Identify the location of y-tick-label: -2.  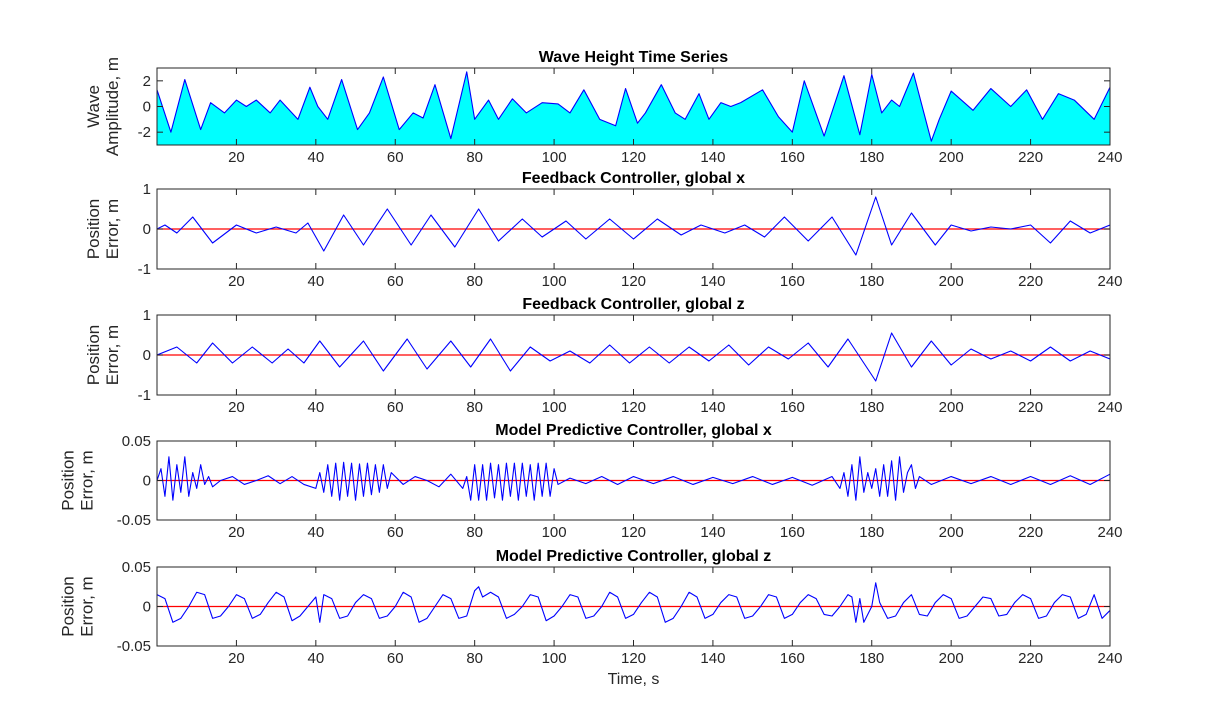
(144, 132).